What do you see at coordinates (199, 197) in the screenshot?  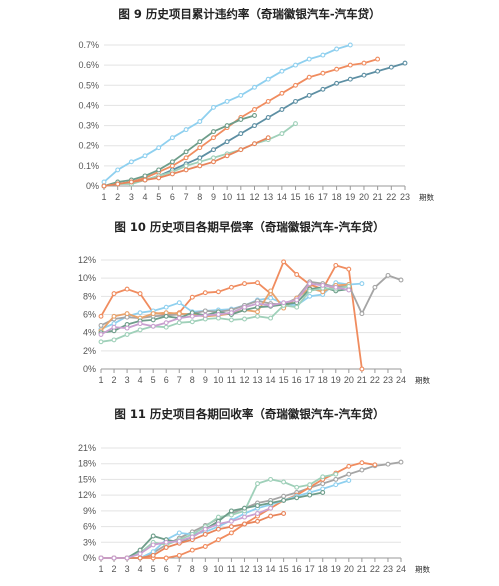 I see `x-tick-label: 8` at bounding box center [199, 197].